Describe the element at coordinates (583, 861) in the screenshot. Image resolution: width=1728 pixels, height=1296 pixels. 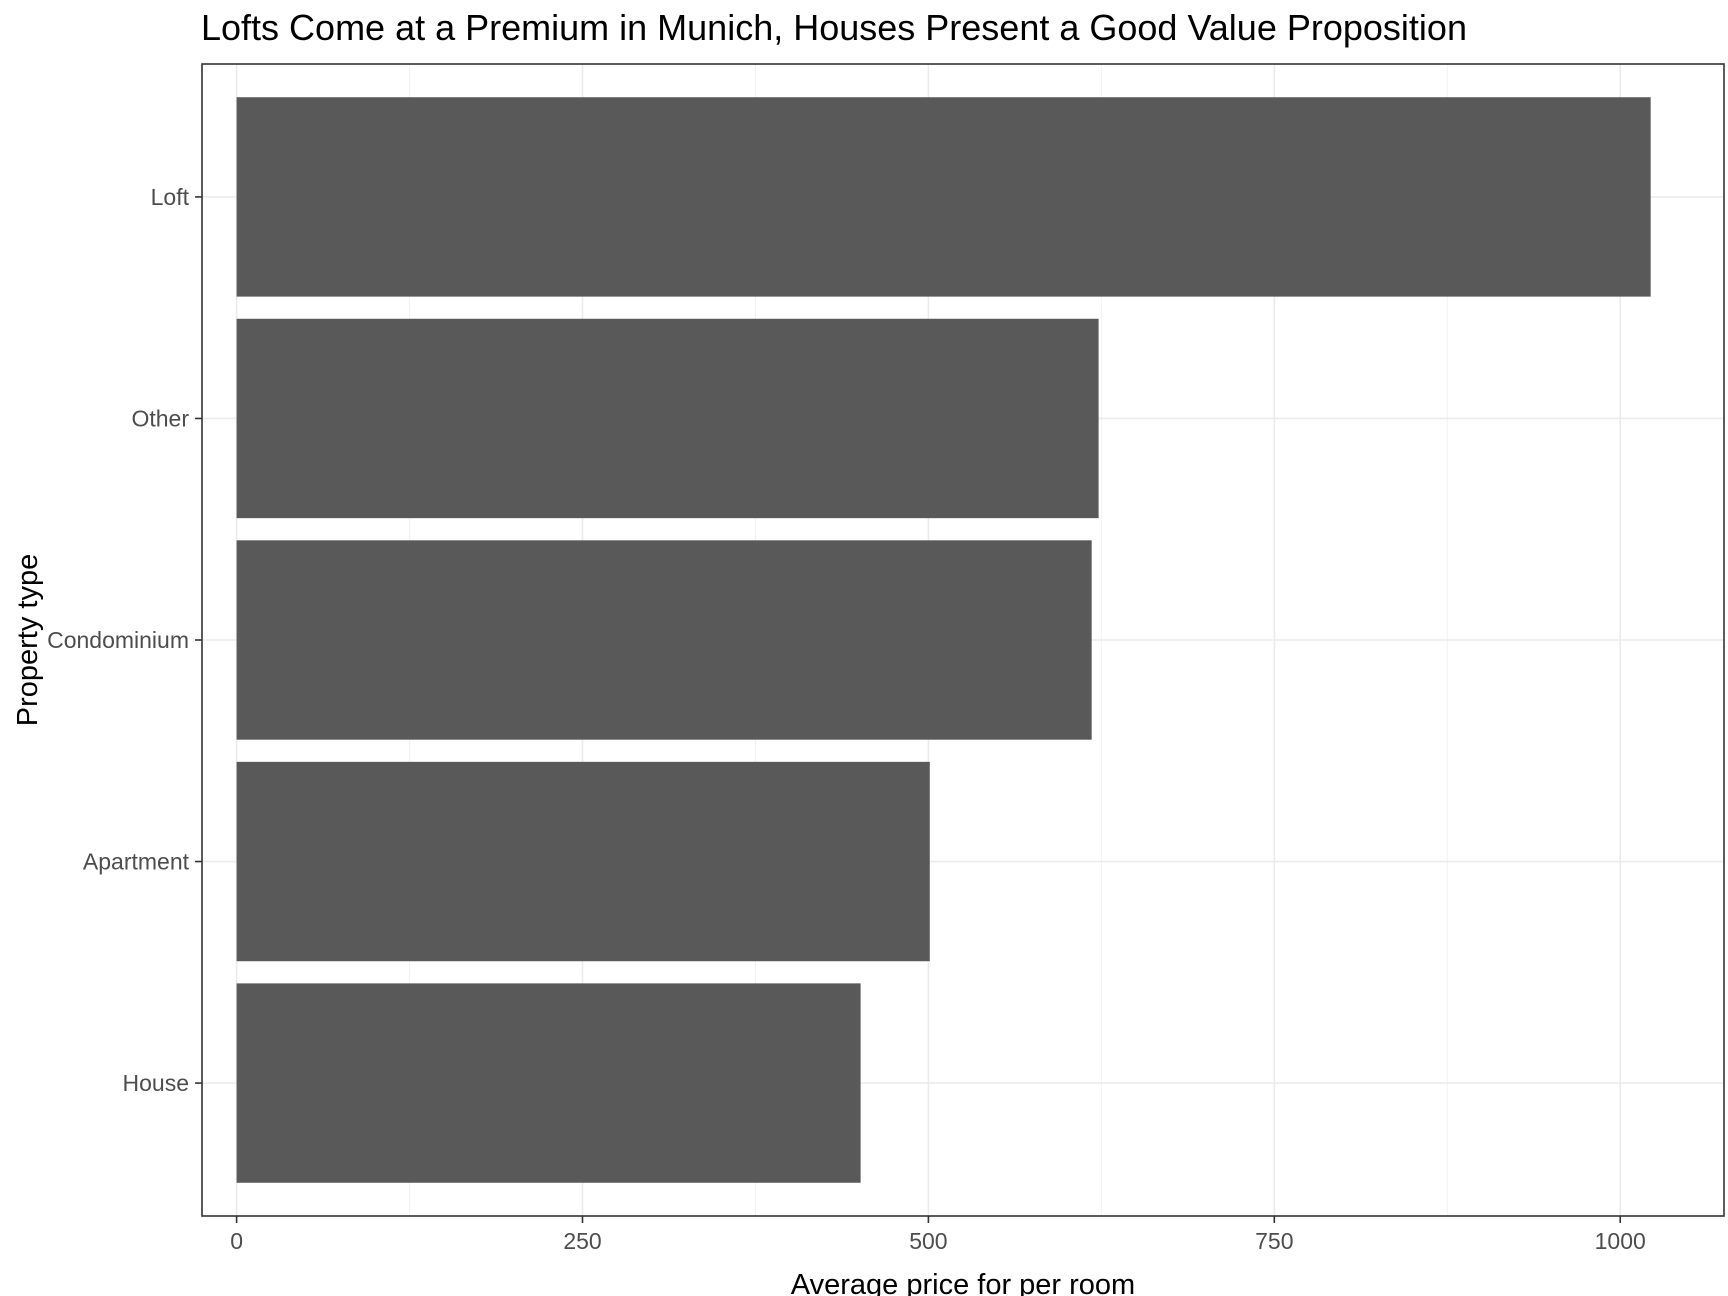
I see `bar-apartment` at that location.